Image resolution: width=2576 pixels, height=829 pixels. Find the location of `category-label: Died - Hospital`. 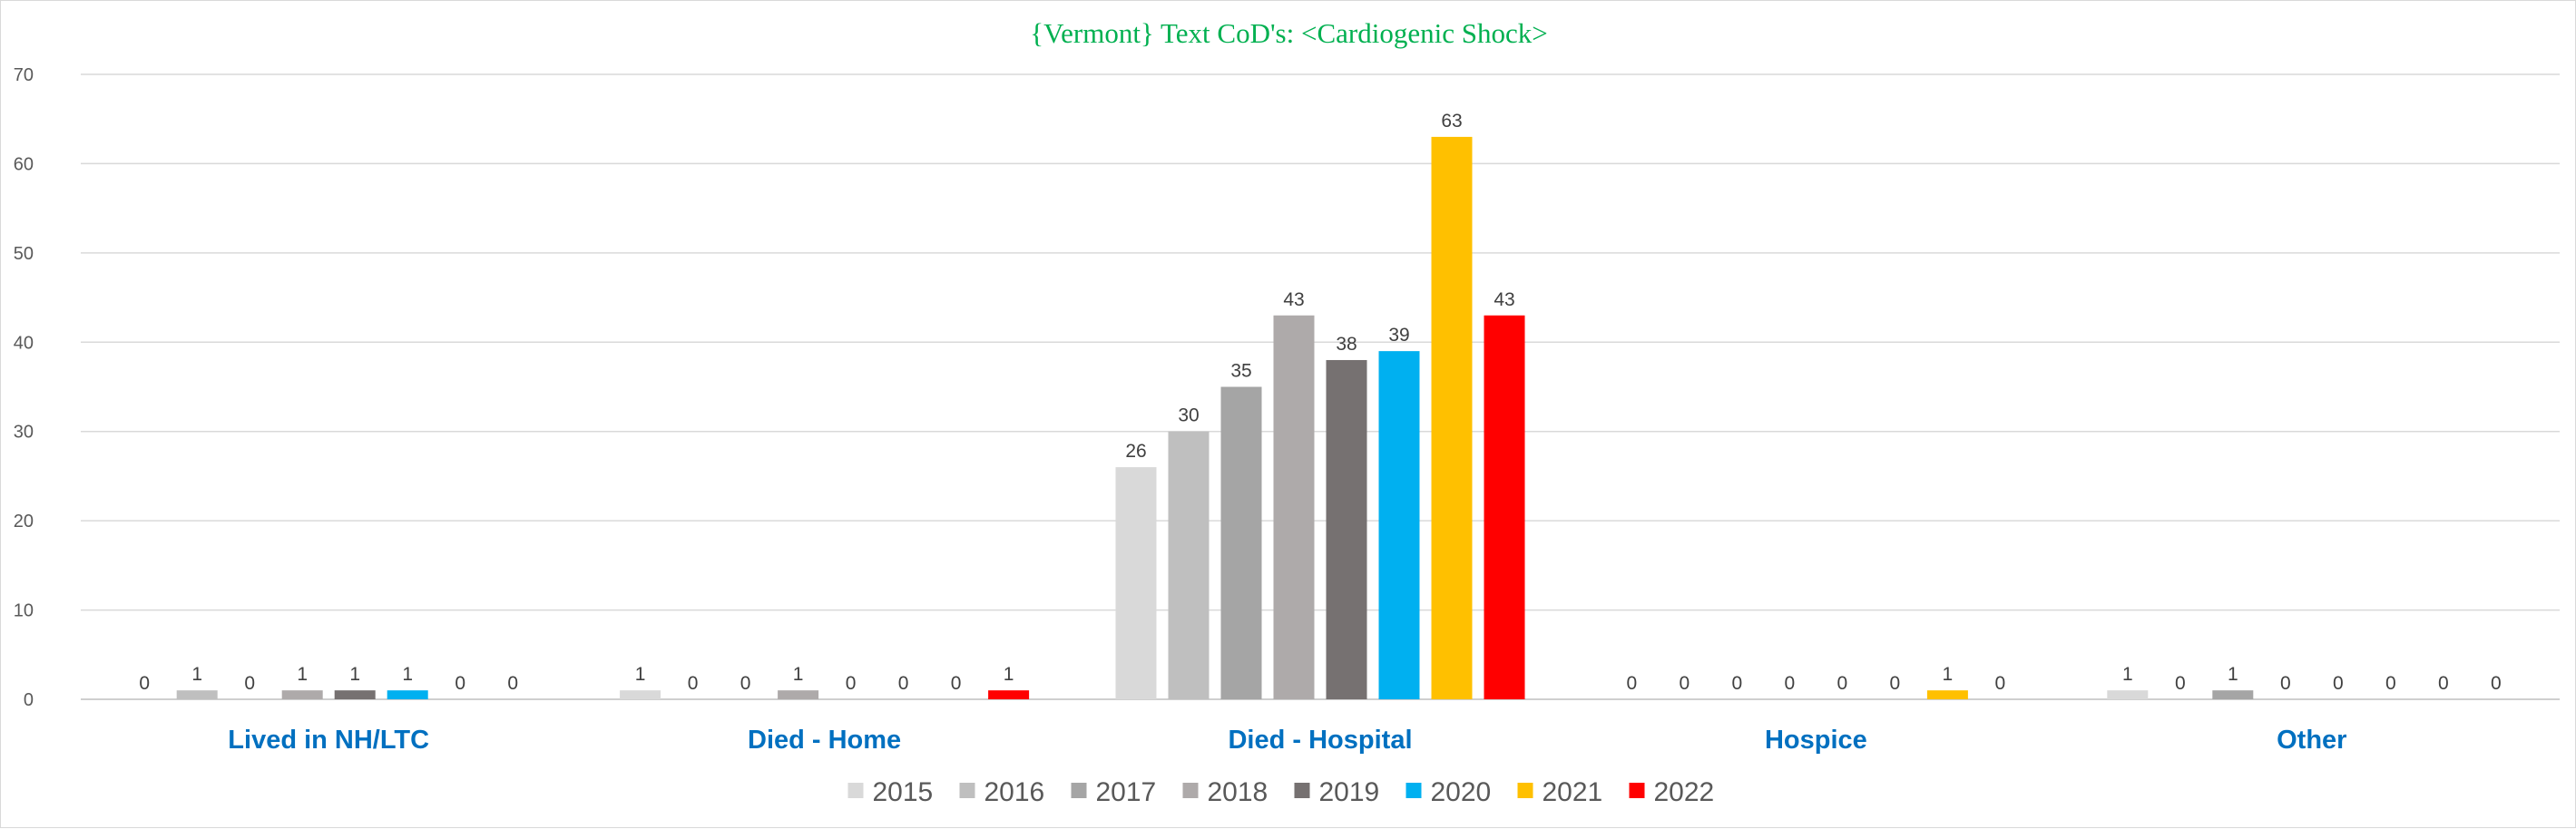

category-label: Died - Hospital is located at coordinates (1320, 740).